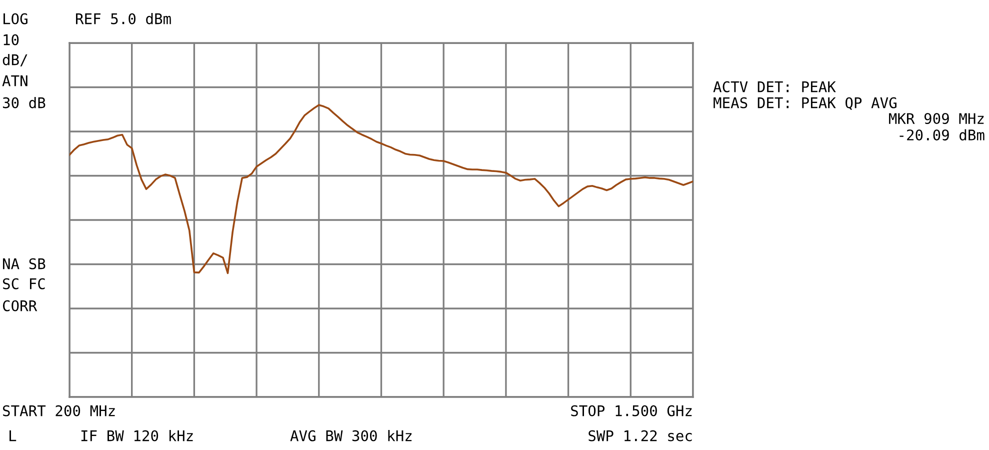  I want to click on text: CORR, so click(20, 306).